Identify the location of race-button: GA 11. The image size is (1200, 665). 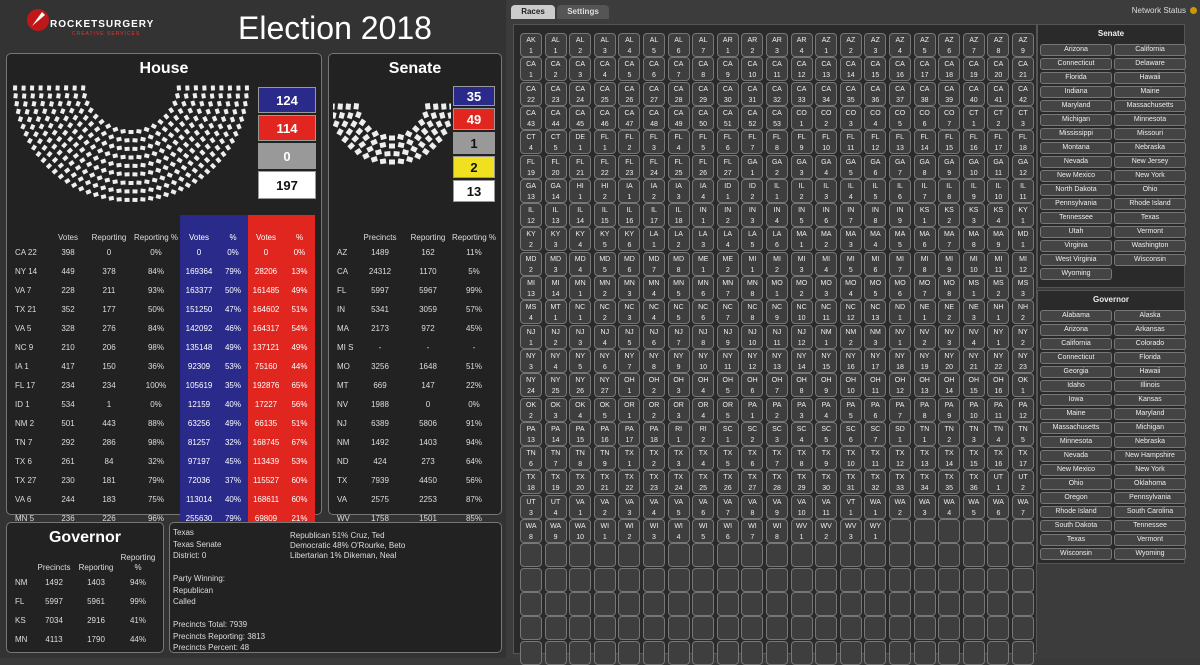
(998, 166).